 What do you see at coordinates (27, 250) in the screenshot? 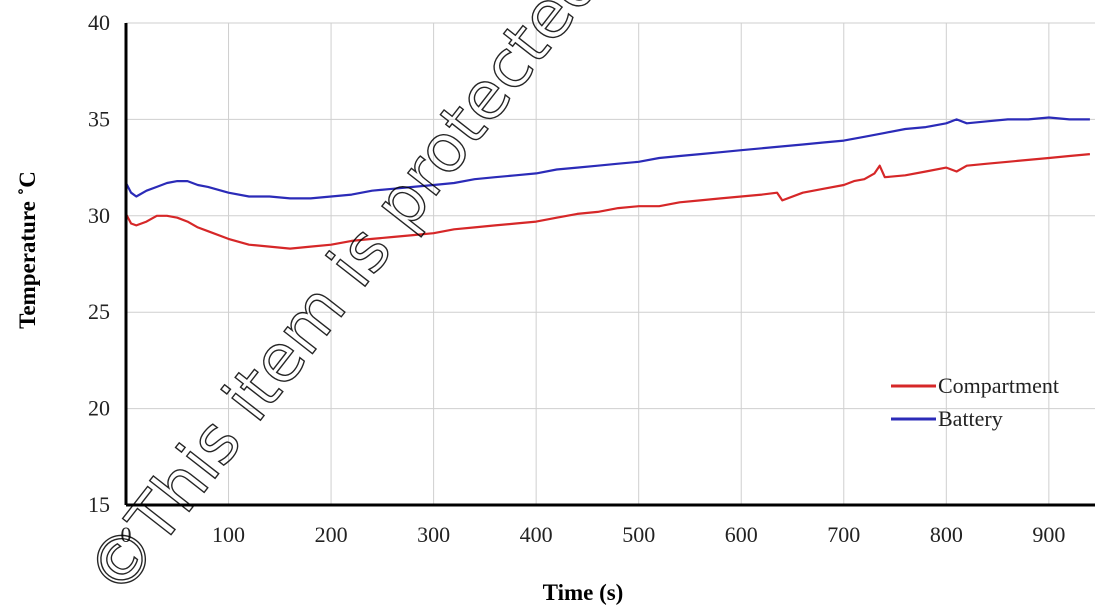
I see `y-axis-title: Temperature ˚C` at bounding box center [27, 250].